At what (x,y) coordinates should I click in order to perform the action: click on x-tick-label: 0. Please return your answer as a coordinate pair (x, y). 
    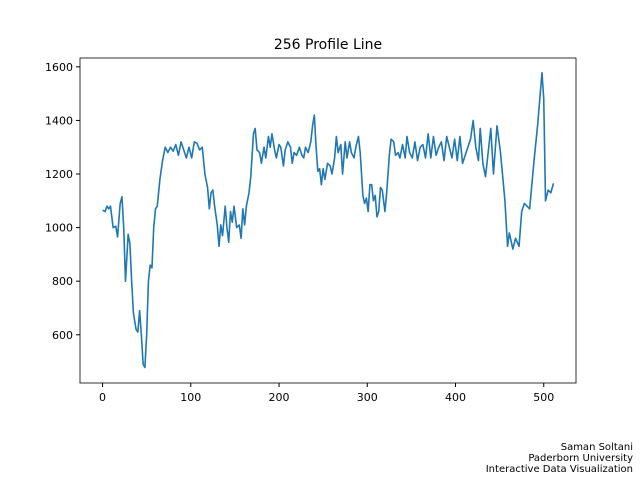
    Looking at the image, I should click on (102, 397).